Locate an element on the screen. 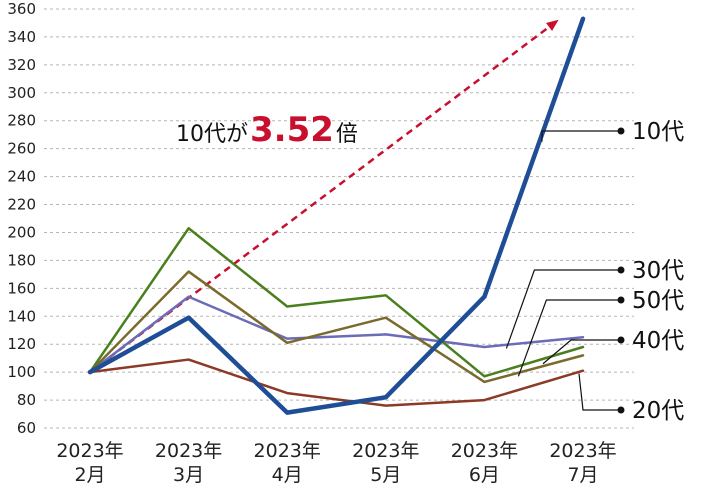  legend-leader-30s is located at coordinates (563, 309).